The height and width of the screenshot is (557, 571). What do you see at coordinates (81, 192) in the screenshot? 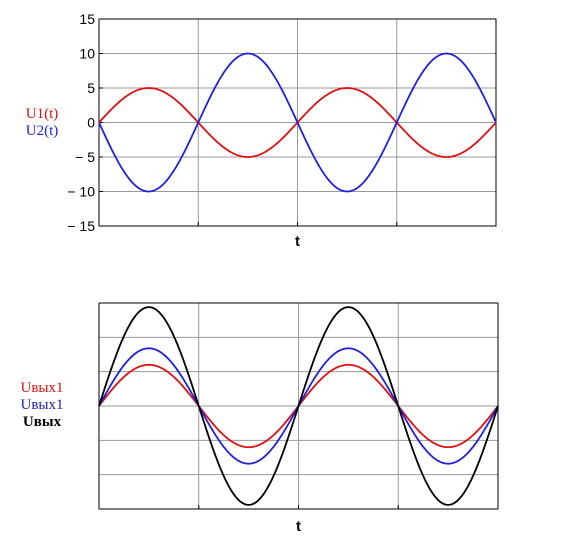
I see `y-tick-label: − 10` at bounding box center [81, 192].